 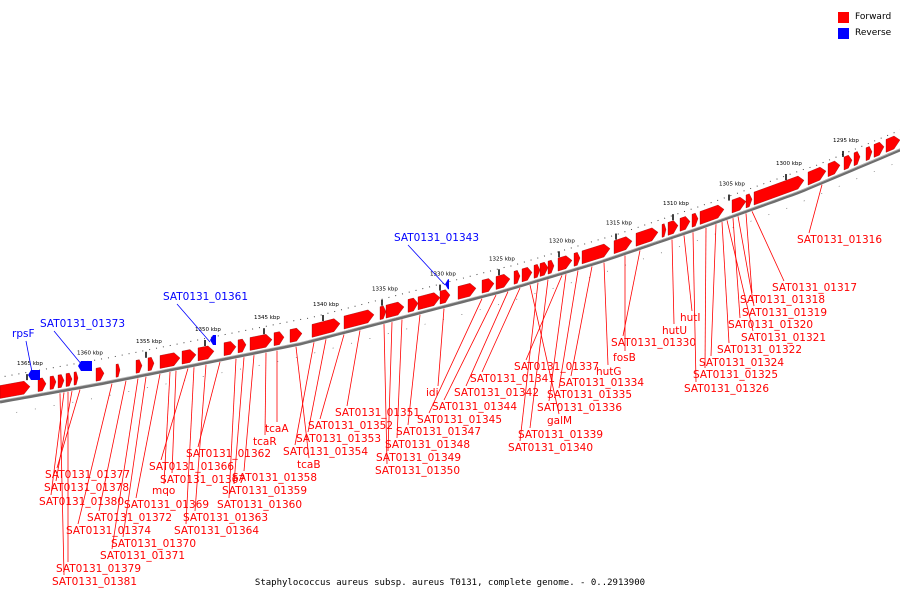 What do you see at coordinates (377, 413) in the screenshot?
I see `forward-gene-label: SAT0131_01351` at bounding box center [377, 413].